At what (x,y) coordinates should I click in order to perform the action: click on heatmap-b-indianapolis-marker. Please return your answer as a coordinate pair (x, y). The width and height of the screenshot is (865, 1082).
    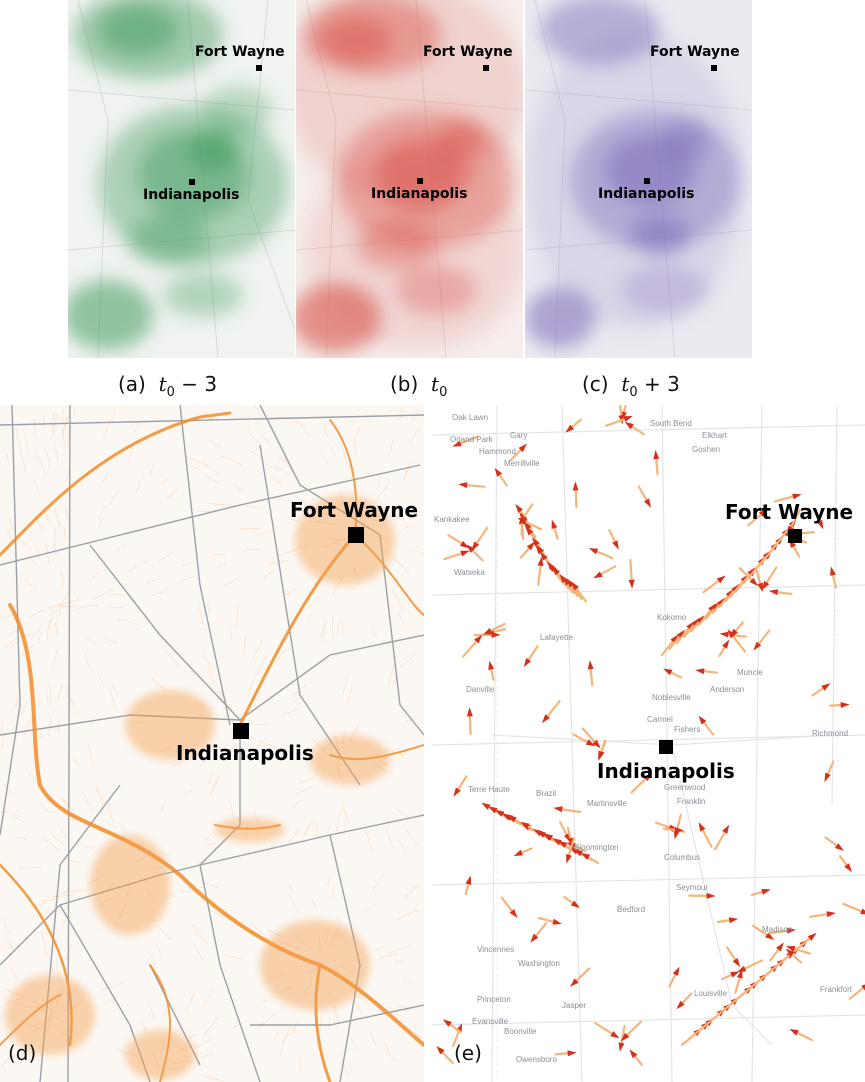
    Looking at the image, I should click on (420, 181).